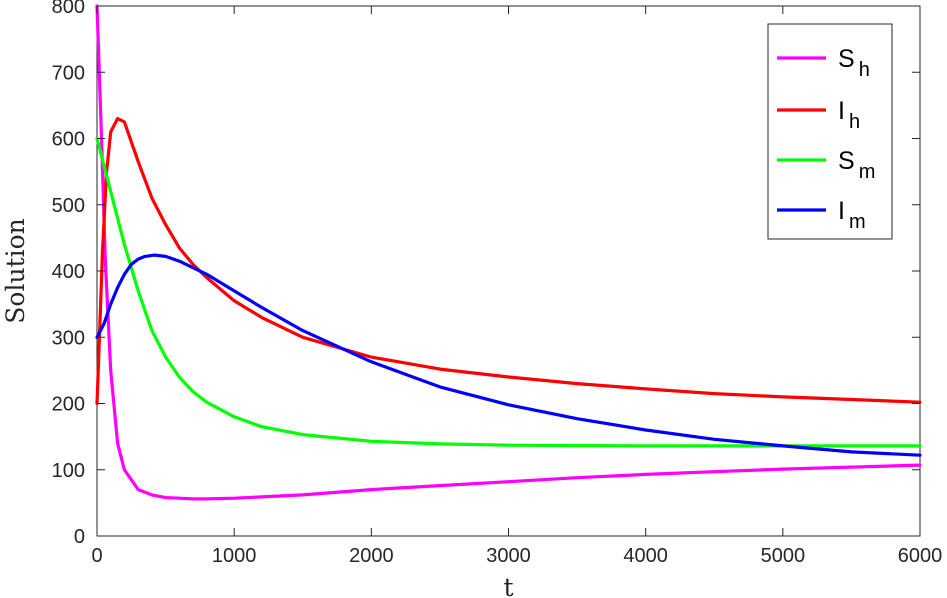  Describe the element at coordinates (783, 556) in the screenshot. I see `x-tick-label: 5000` at that location.